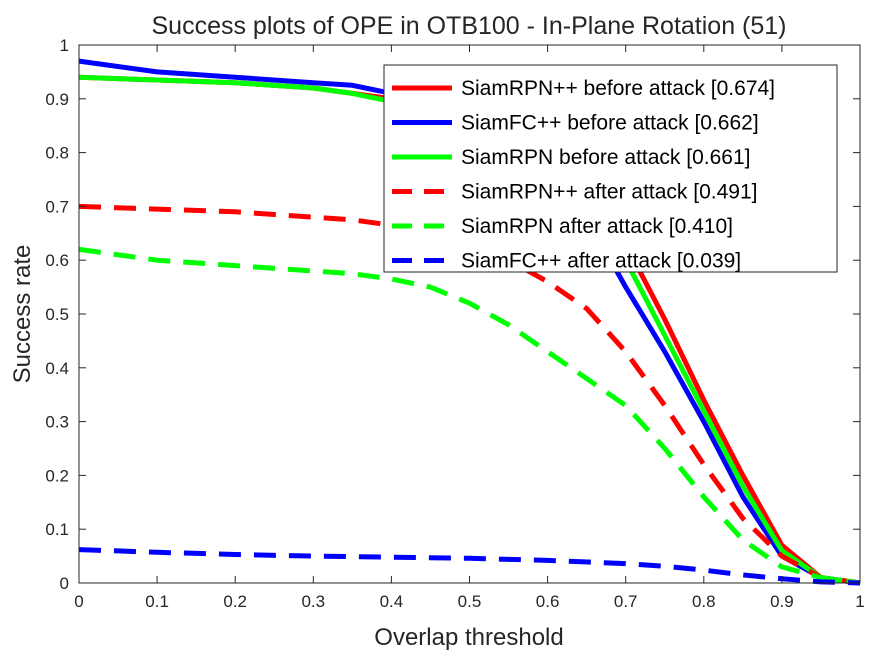 The height and width of the screenshot is (656, 875). I want to click on y-axis-label: Success rate, so click(22, 314).